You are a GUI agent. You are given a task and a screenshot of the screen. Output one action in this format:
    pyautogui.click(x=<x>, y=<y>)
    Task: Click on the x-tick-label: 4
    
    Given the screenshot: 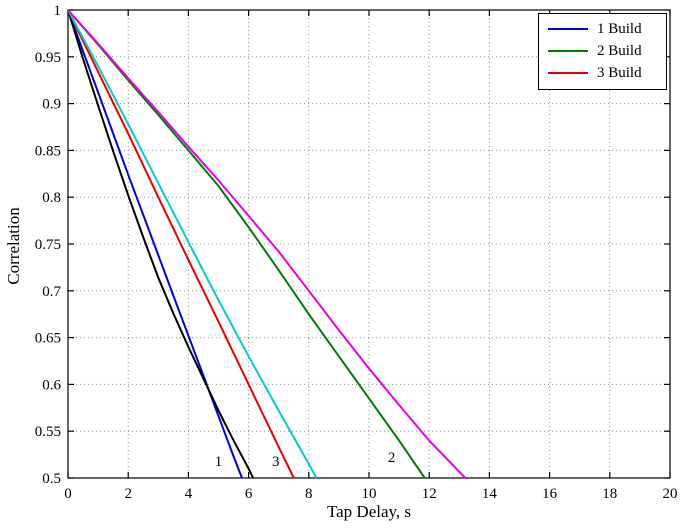 What is the action you would take?
    pyautogui.click(x=189, y=494)
    